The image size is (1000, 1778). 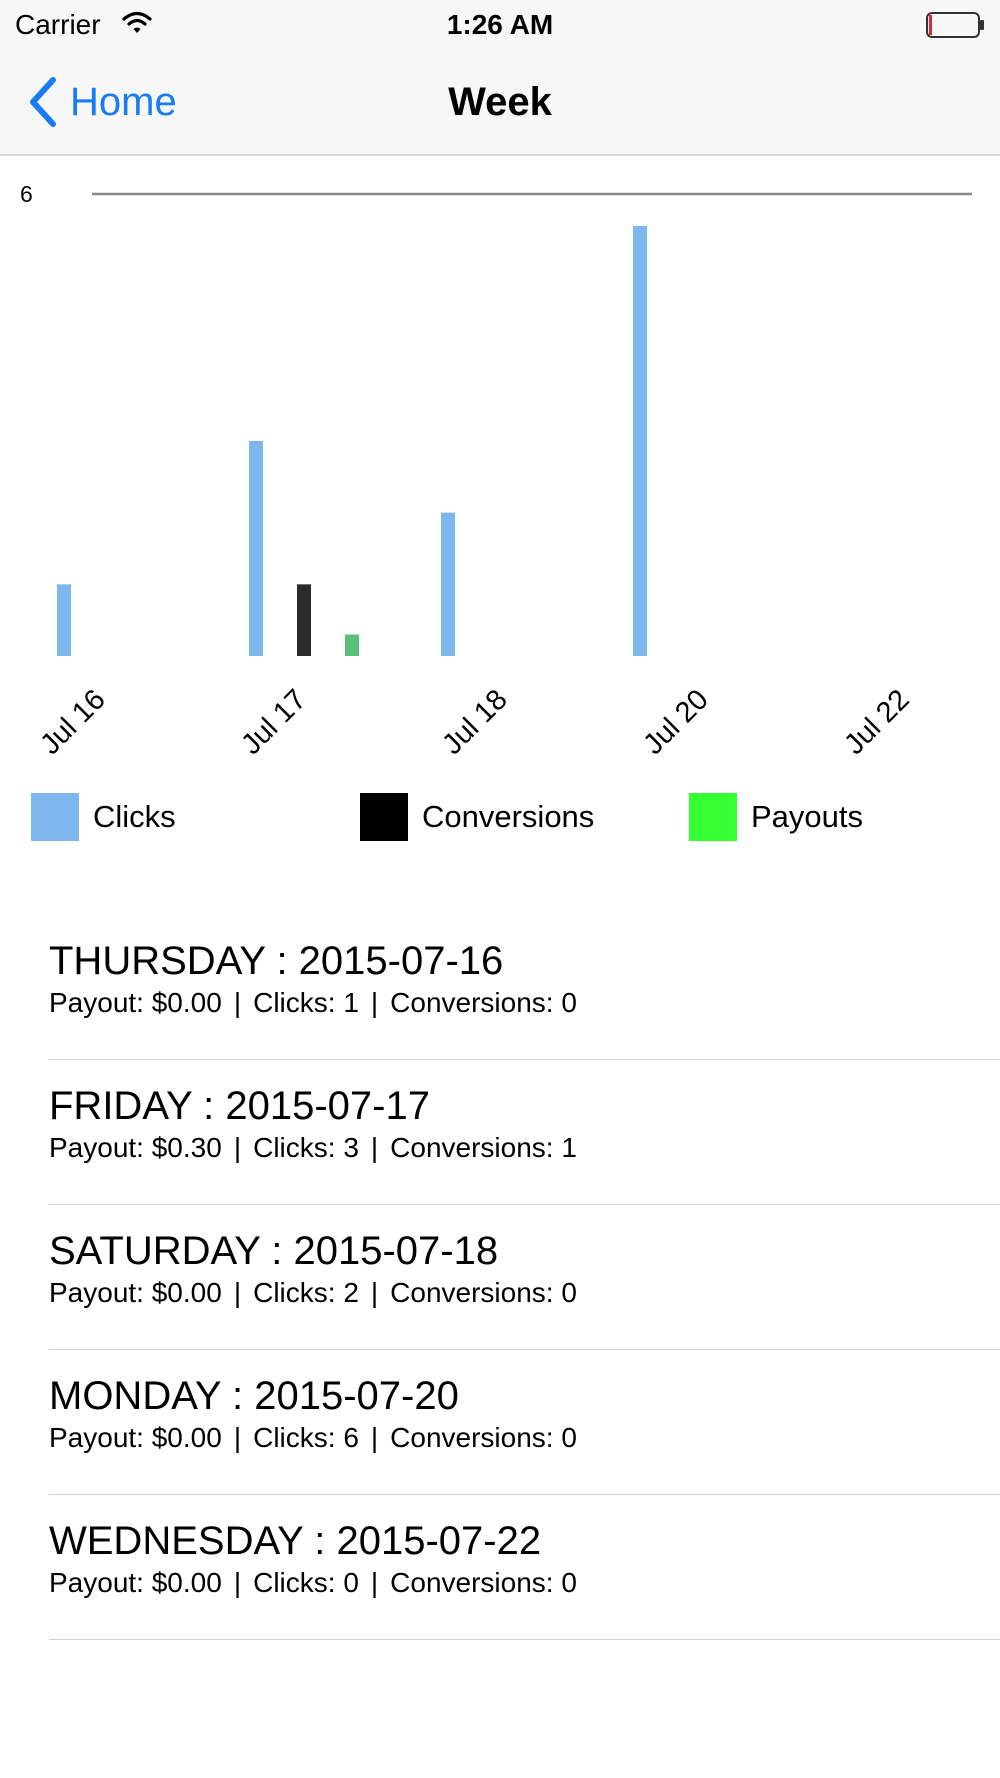 I want to click on status-time: 1:26 AM, so click(x=500, y=24).